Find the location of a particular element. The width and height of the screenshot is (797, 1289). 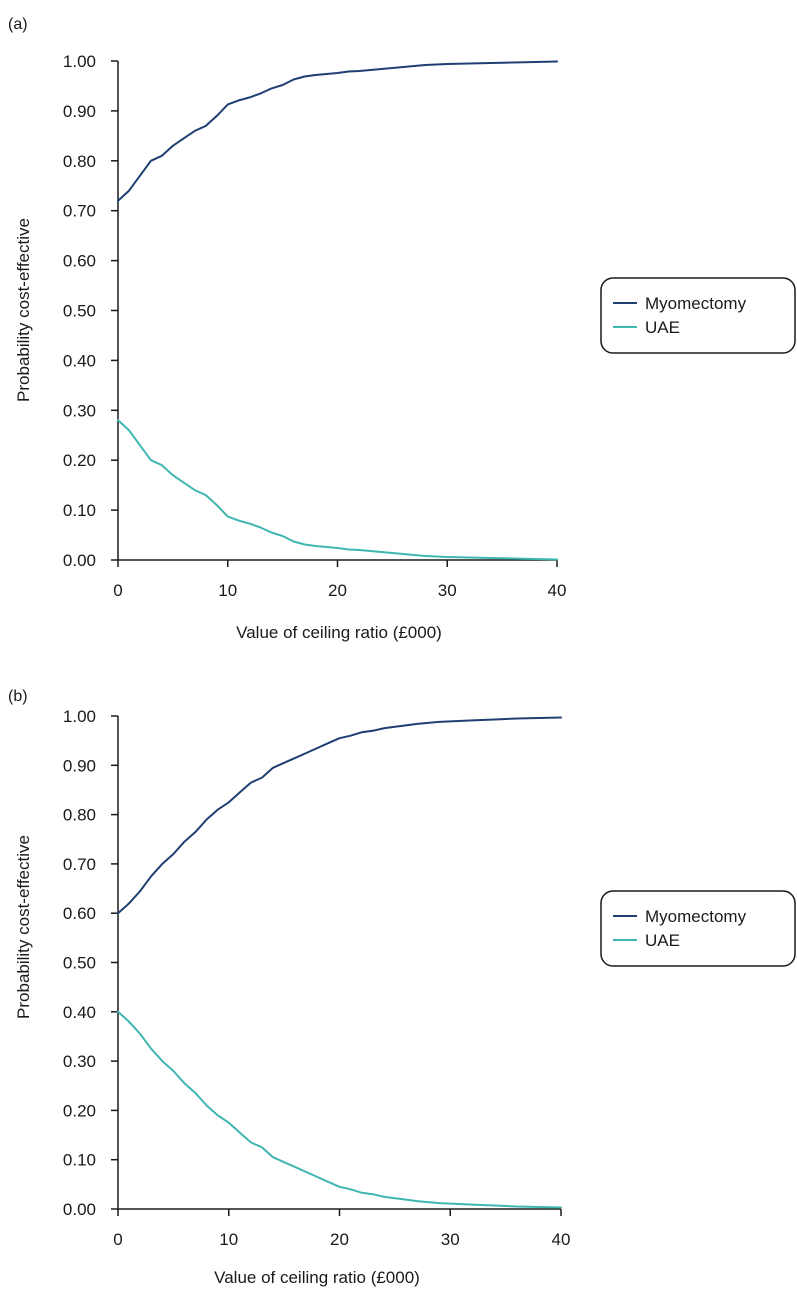

panel-a-y-tick-label: 0.80 is located at coordinates (79, 161).